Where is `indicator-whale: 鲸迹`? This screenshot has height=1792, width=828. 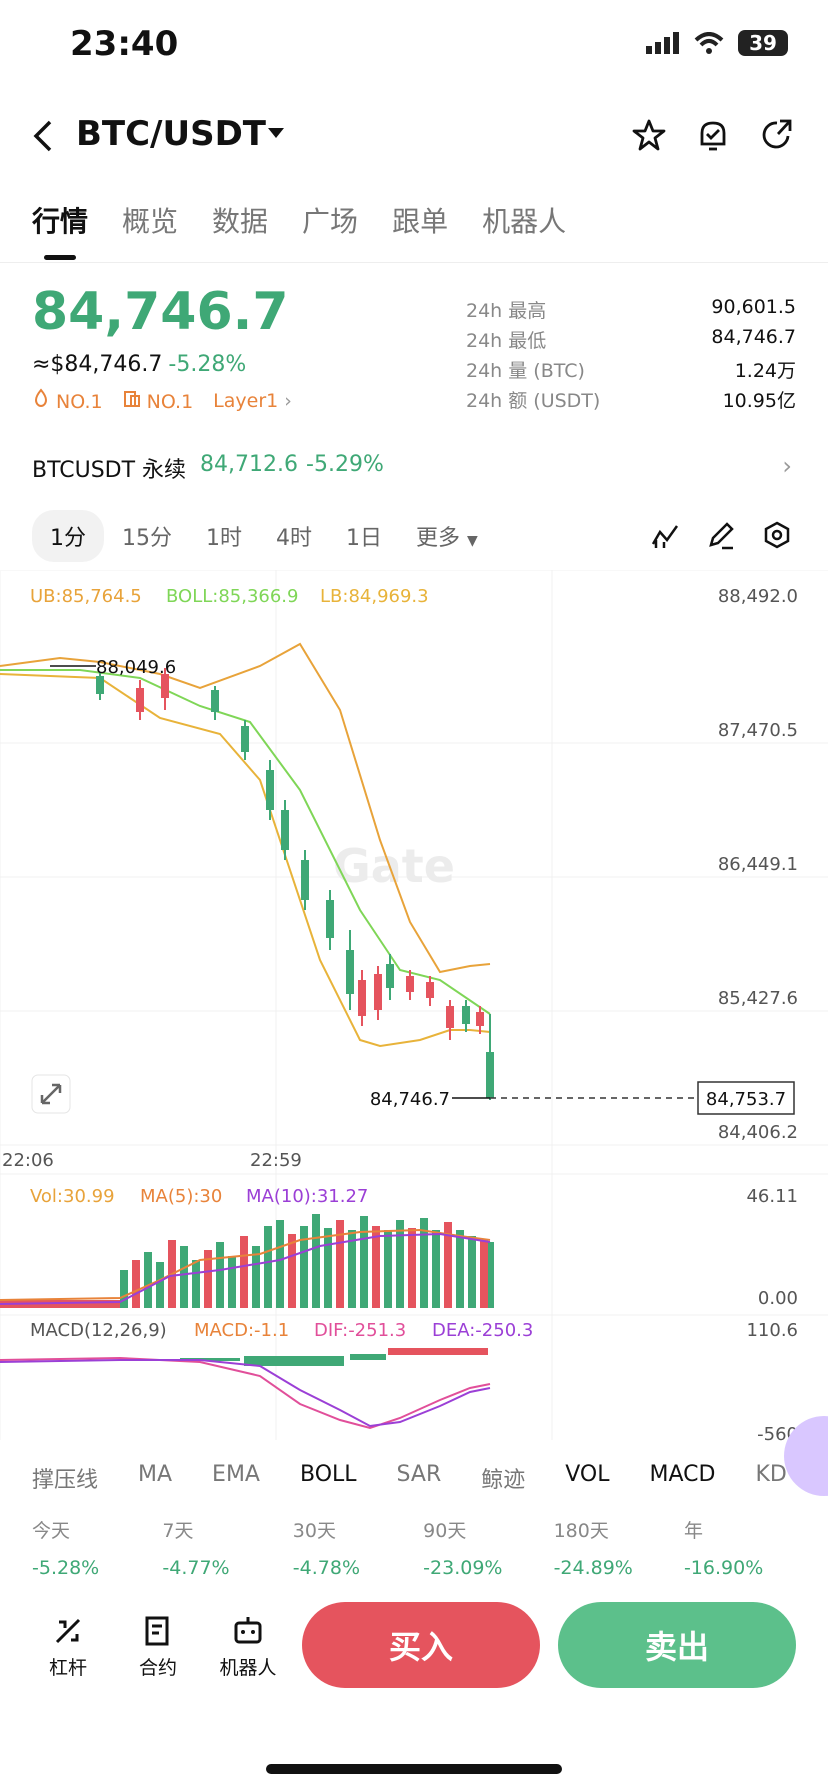 indicator-whale: 鲸迹 is located at coordinates (503, 1480).